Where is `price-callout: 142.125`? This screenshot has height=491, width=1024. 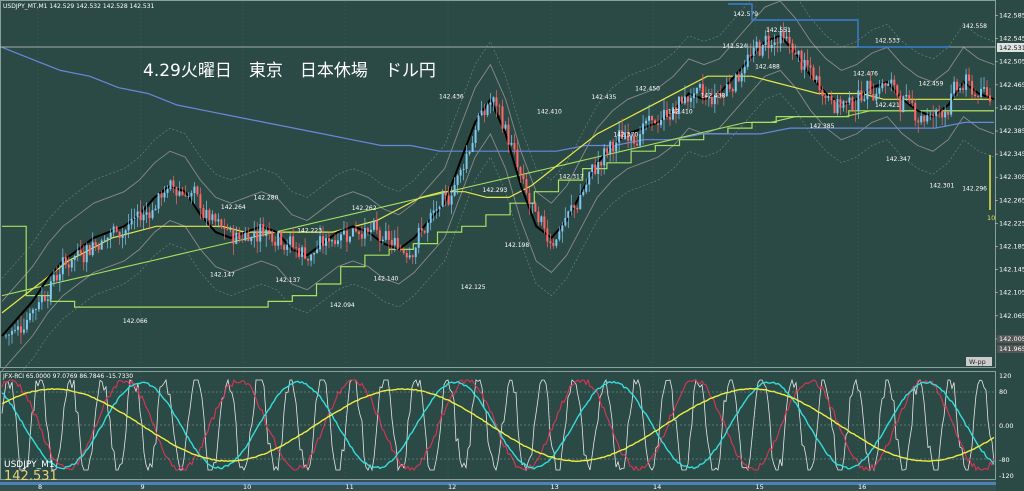 price-callout: 142.125 is located at coordinates (473, 287).